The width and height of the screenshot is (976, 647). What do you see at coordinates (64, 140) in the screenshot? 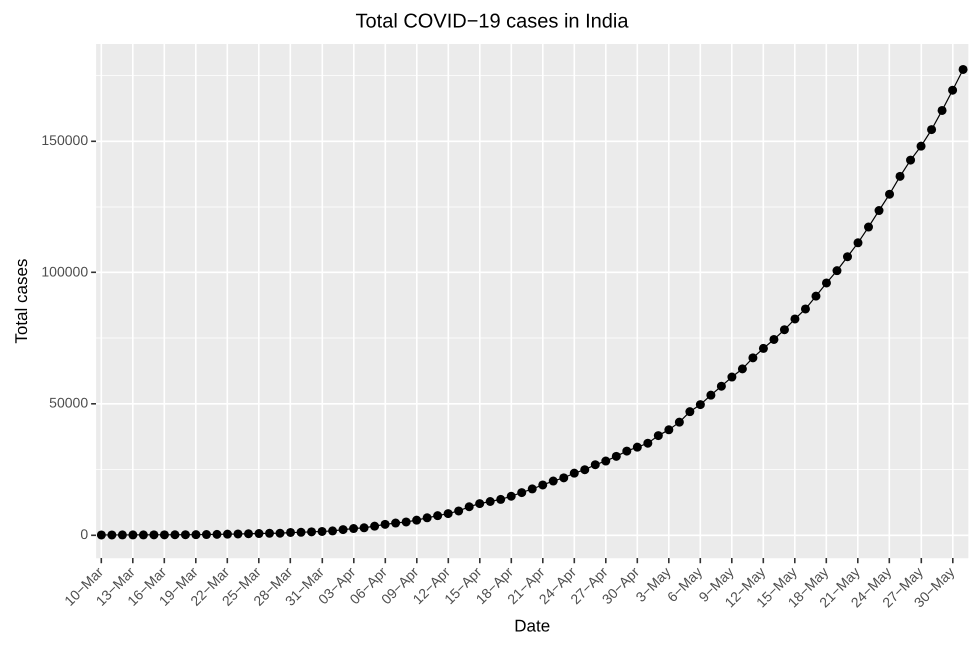
I see `y-tick-label: 150000` at bounding box center [64, 140].